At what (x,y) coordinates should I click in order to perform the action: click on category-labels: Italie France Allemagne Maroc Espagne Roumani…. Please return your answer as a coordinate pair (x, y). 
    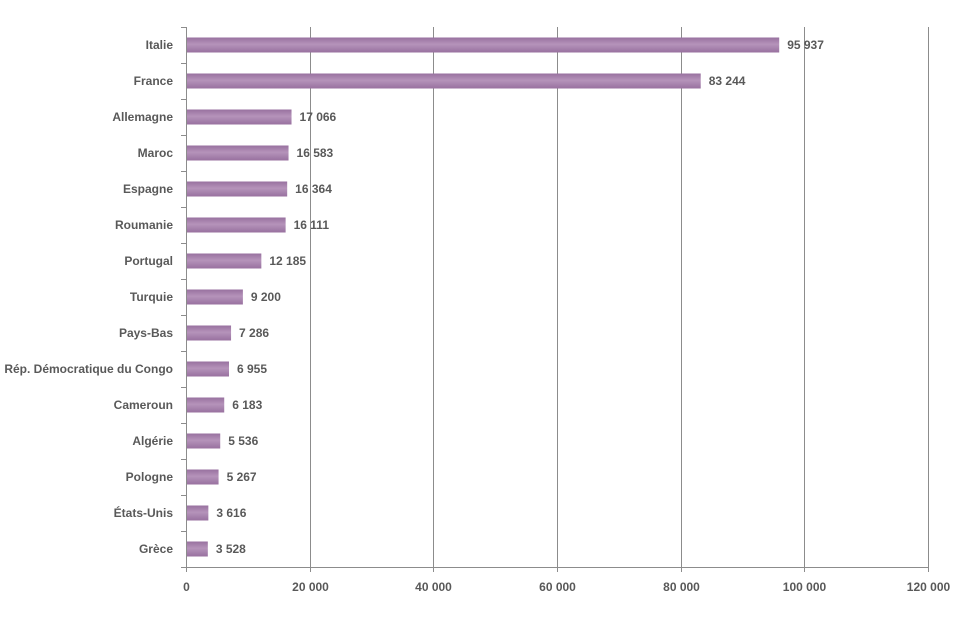
    Looking at the image, I should click on (88, 297).